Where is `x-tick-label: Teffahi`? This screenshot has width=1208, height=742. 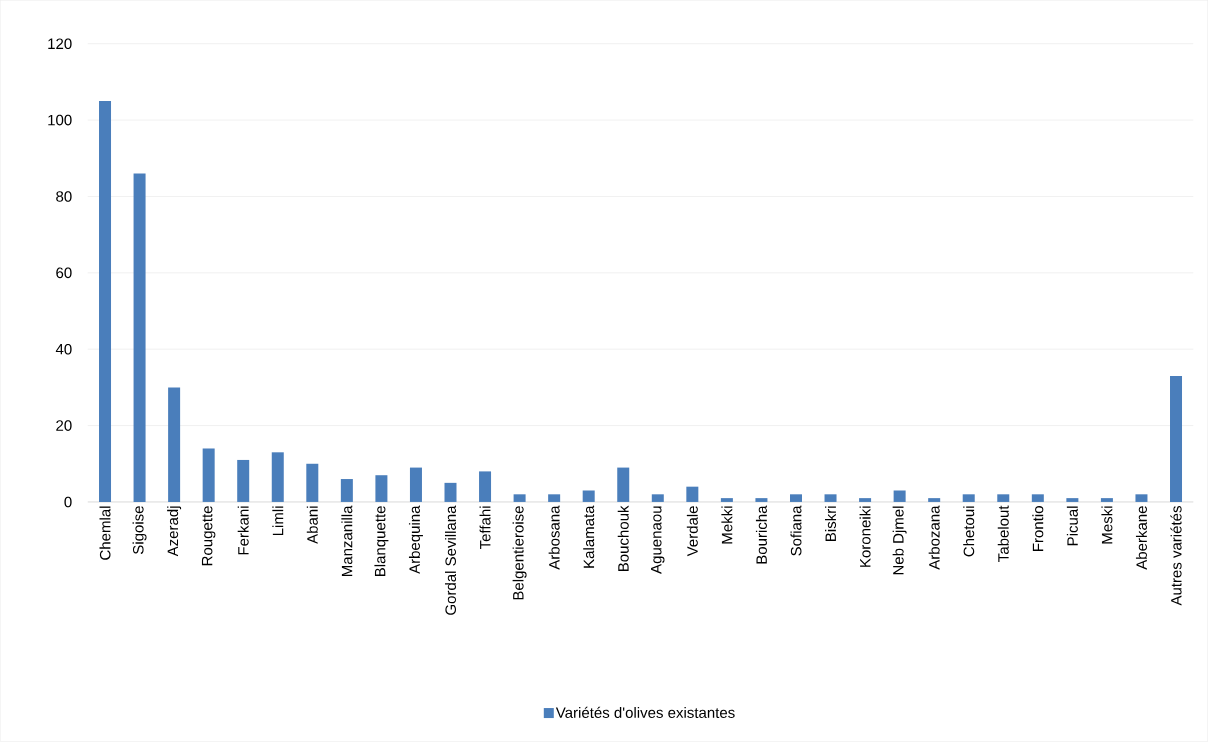 x-tick-label: Teffahi is located at coordinates (485, 528).